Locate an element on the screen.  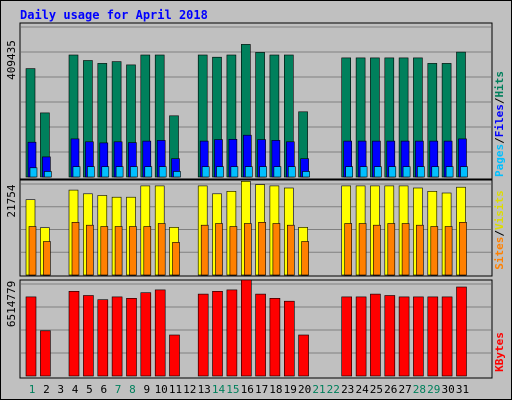
day-label-23: 23 is located at coordinates (347, 389).